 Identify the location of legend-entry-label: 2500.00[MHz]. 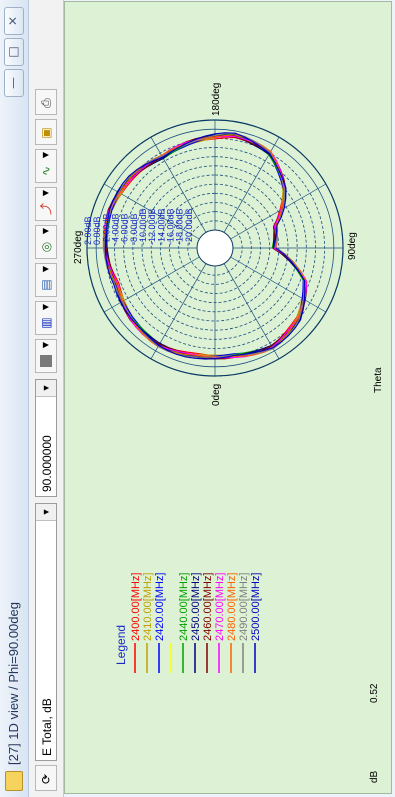
(256, 607).